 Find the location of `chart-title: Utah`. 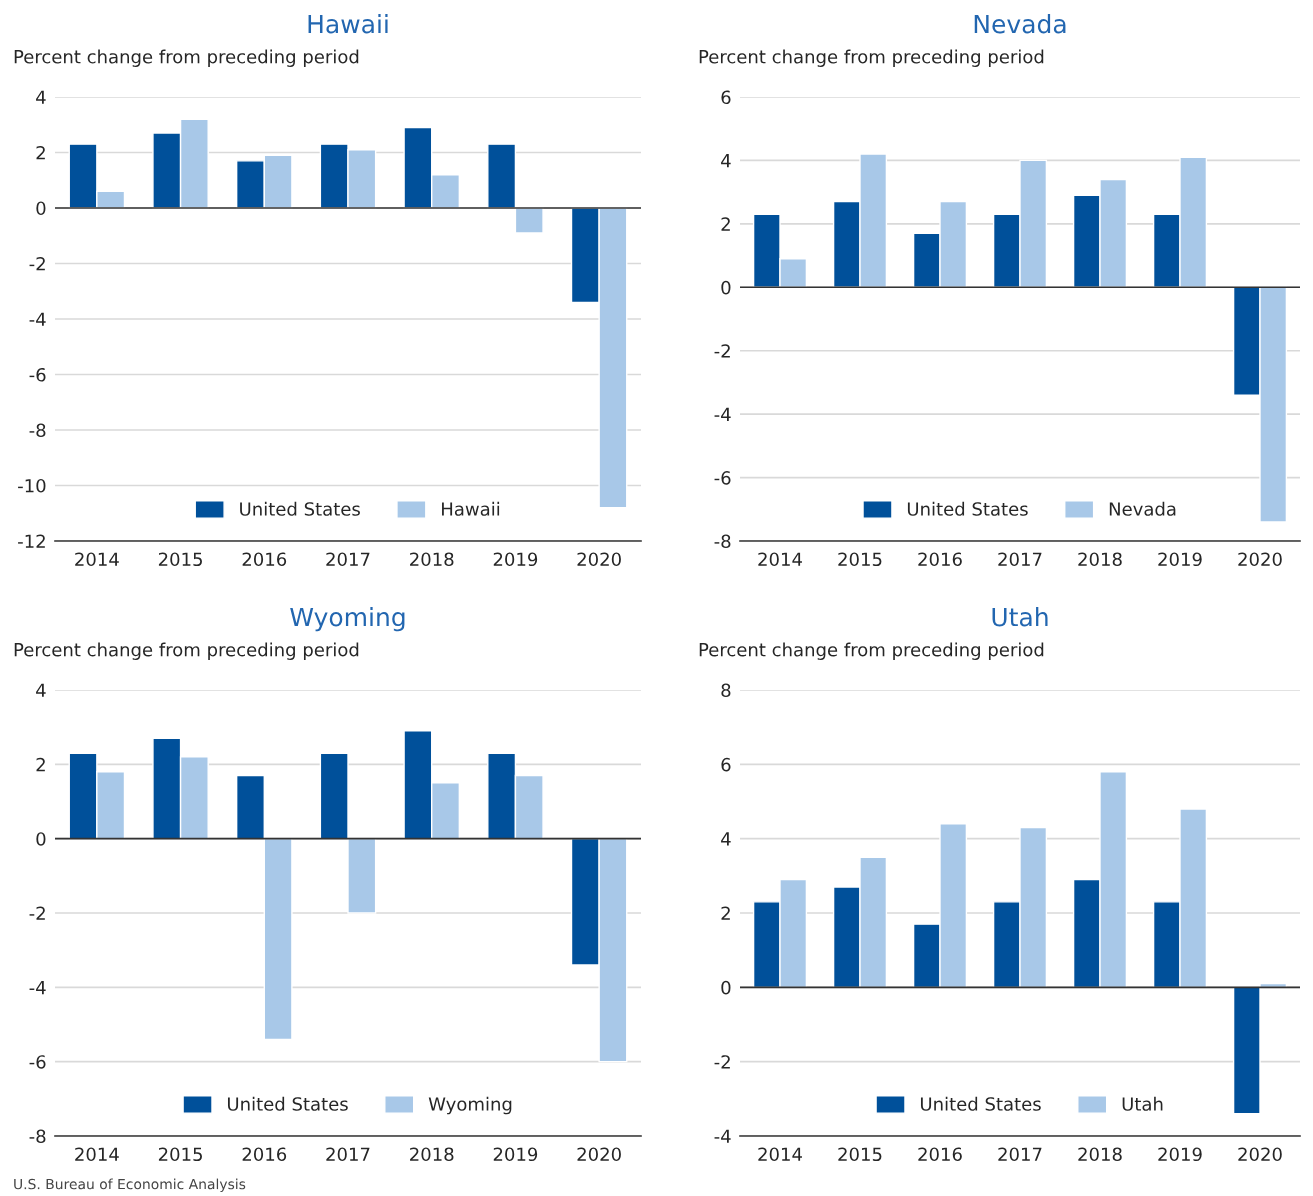

chart-title: Utah is located at coordinates (1020, 617).